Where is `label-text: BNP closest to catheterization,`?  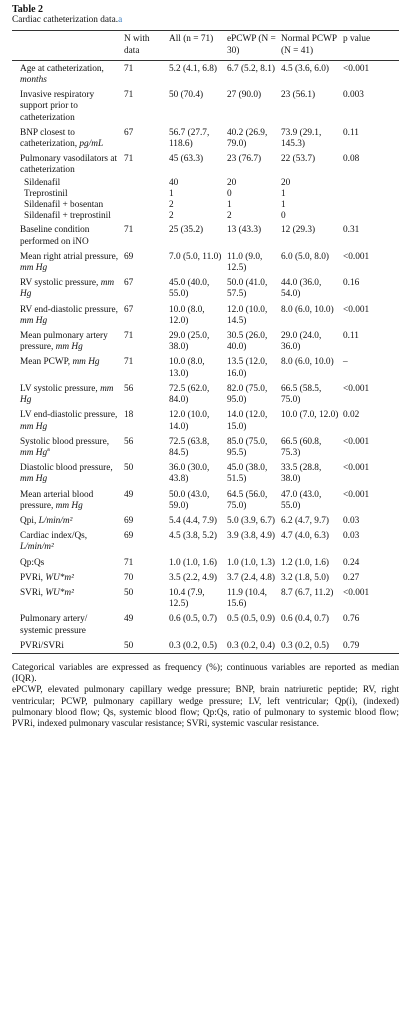
label-text: BNP closest to catheterization, is located at coordinates (49, 138).